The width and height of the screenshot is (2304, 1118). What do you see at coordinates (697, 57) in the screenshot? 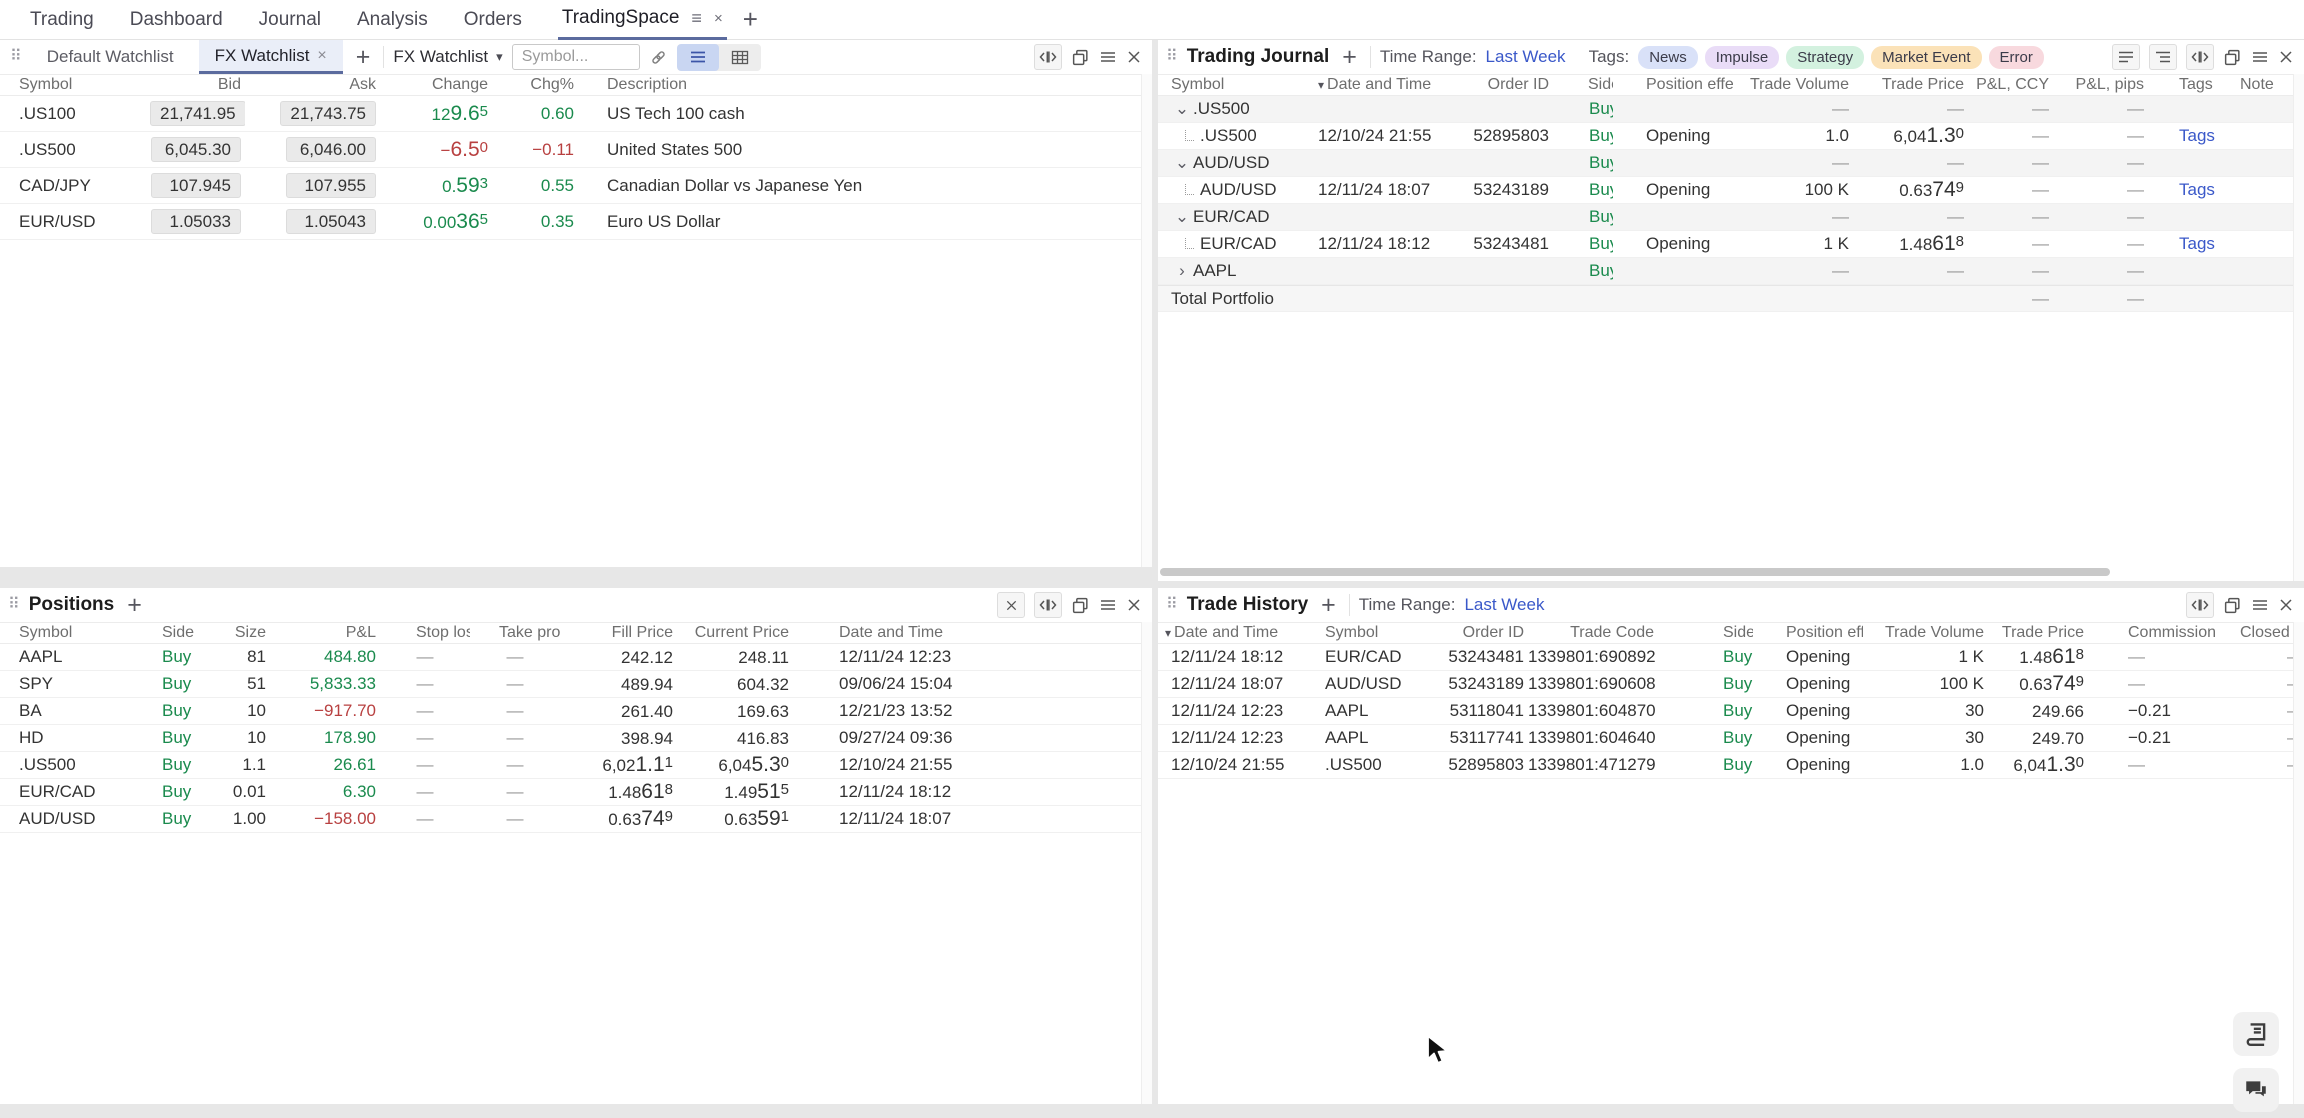
I see `list-view-button` at bounding box center [697, 57].